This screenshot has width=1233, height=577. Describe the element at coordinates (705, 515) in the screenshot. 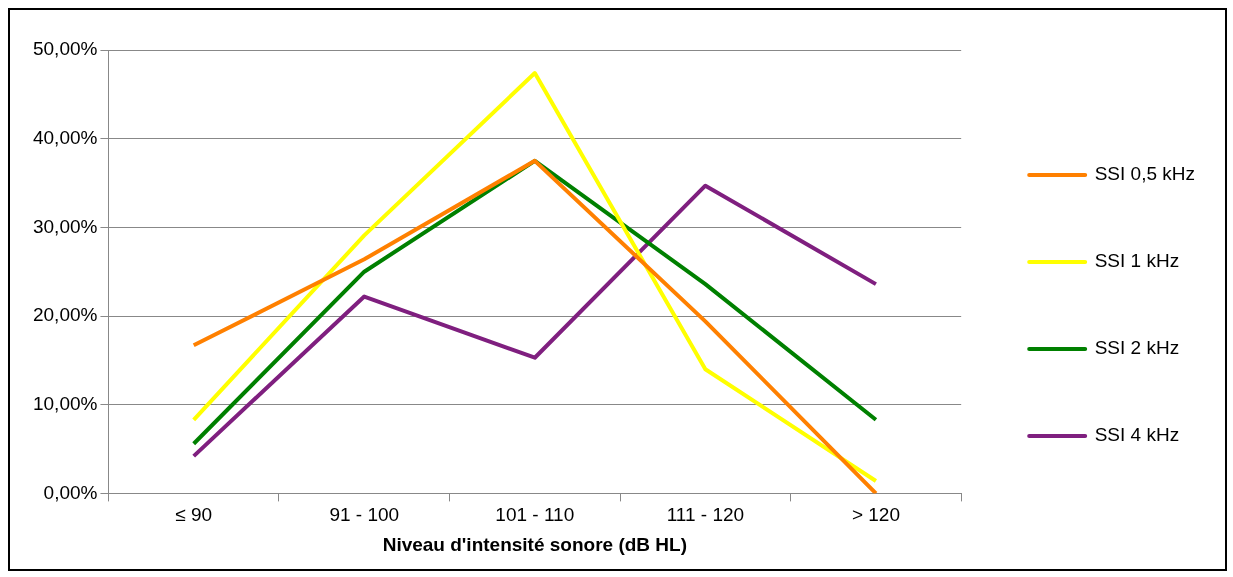

I see `x-tick-label: 111 - 120` at that location.